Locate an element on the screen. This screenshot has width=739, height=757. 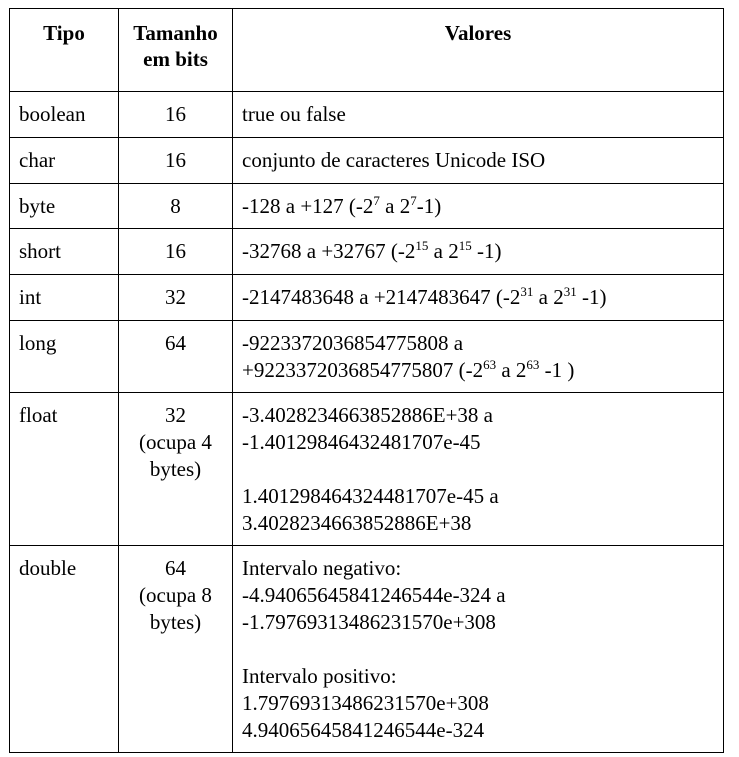
type-cell: long is located at coordinates (64, 356).